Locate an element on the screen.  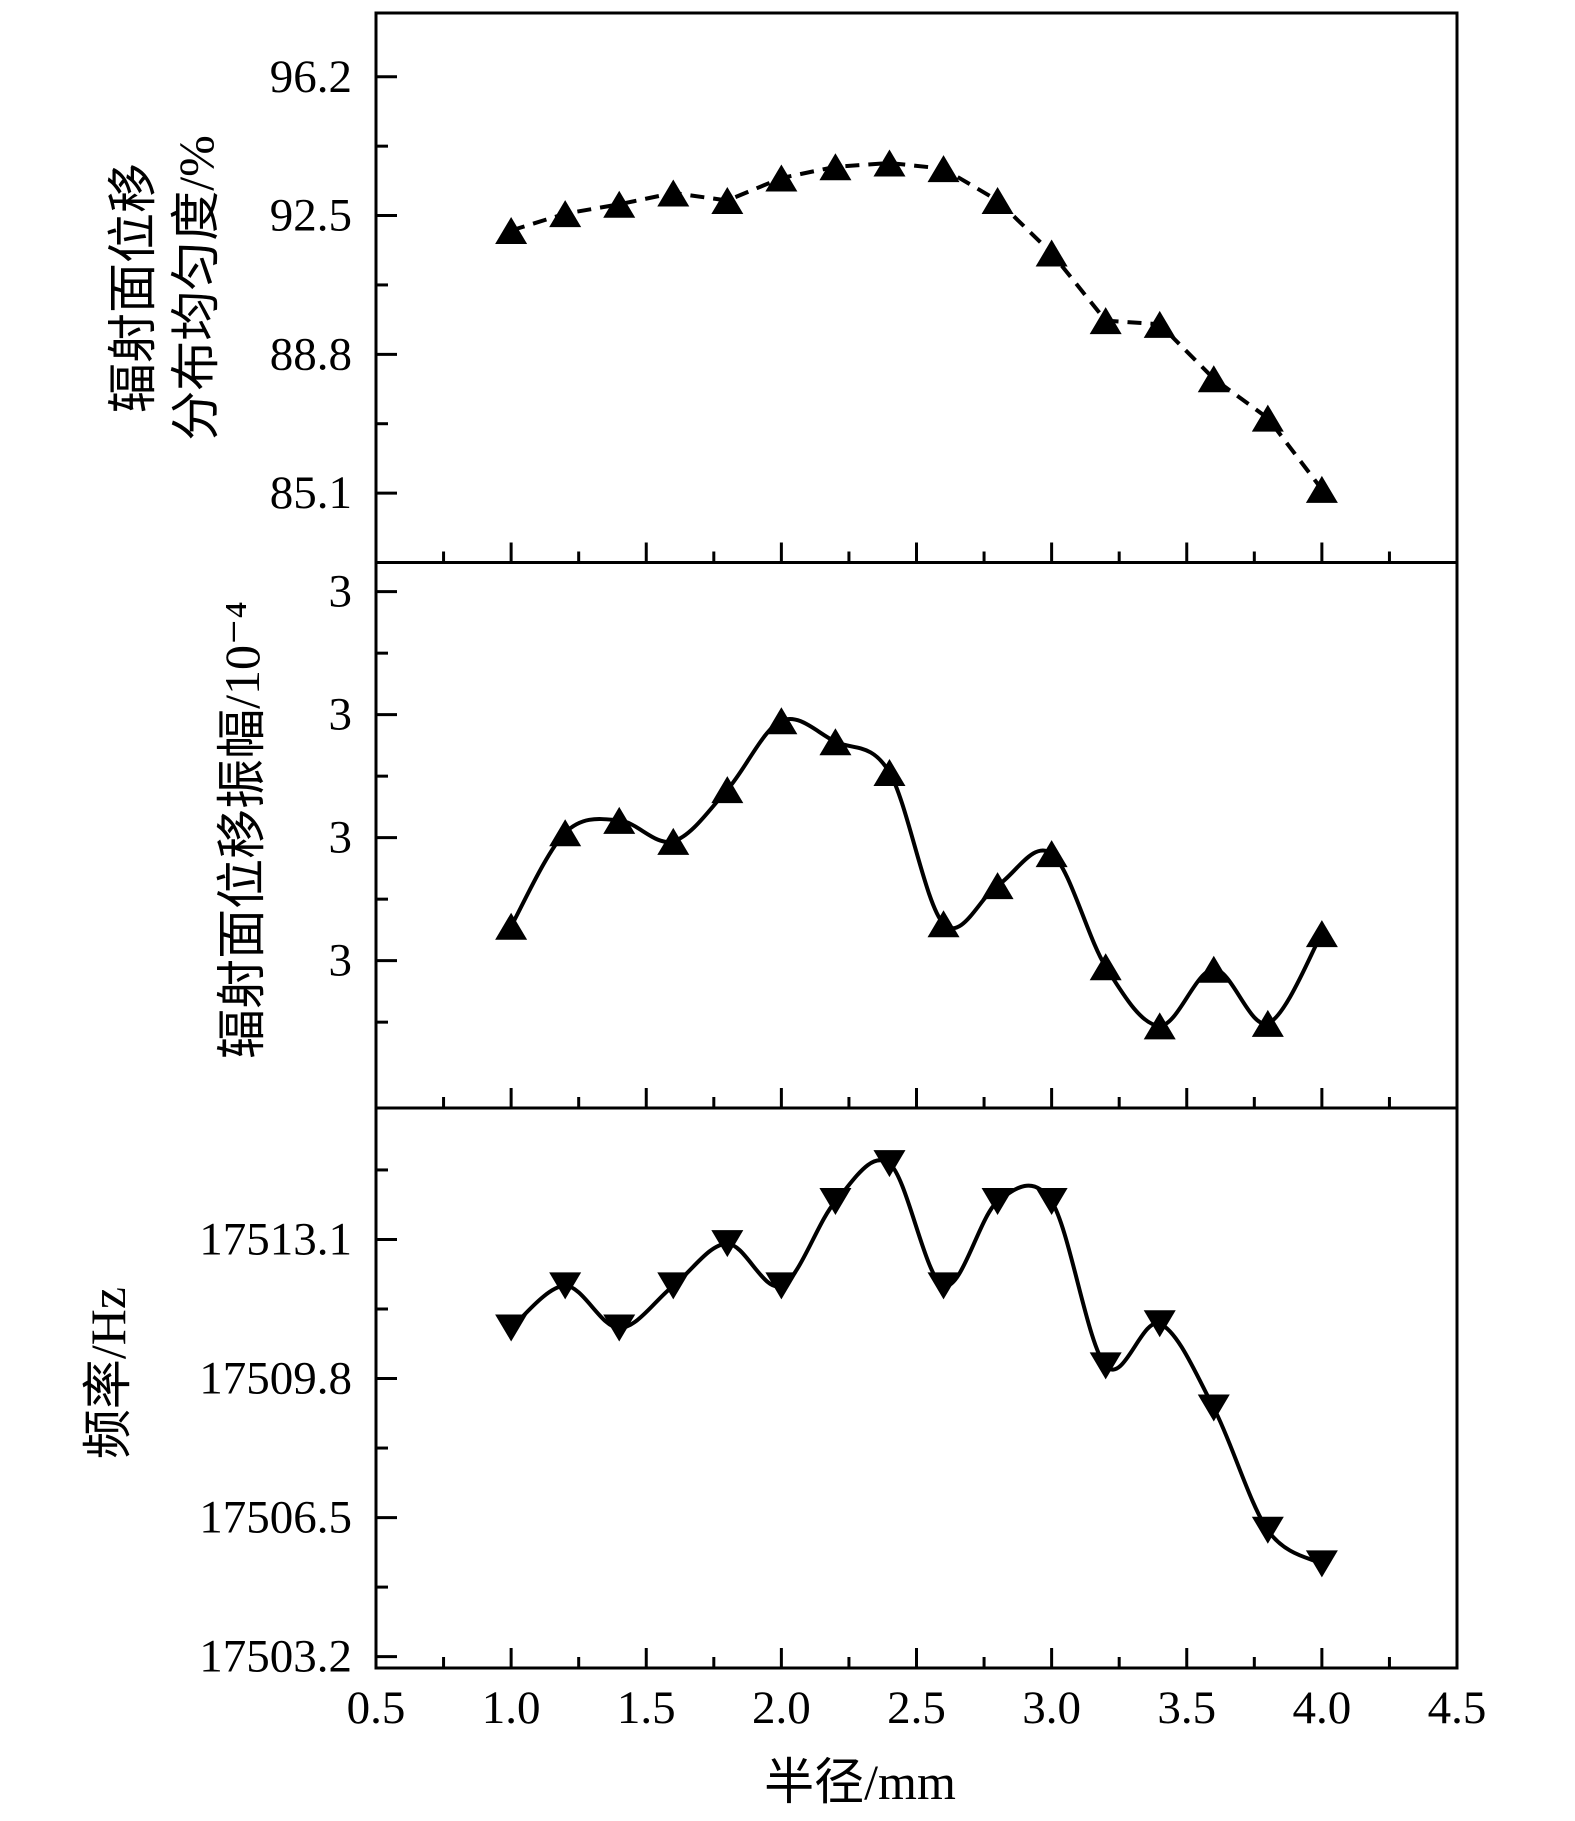
x-tick-label: 3.0 is located at coordinates (1051, 1708).